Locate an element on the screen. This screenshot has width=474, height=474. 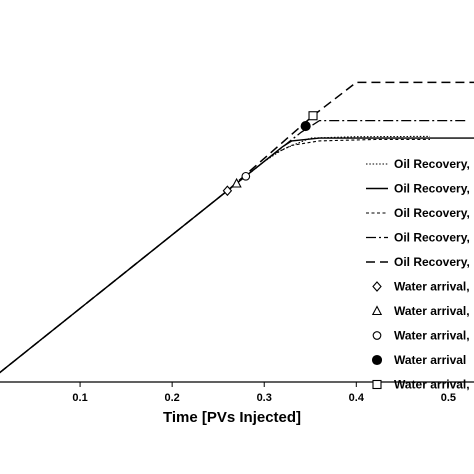
x-tick-label-1: 0.1 is located at coordinates (79, 398).